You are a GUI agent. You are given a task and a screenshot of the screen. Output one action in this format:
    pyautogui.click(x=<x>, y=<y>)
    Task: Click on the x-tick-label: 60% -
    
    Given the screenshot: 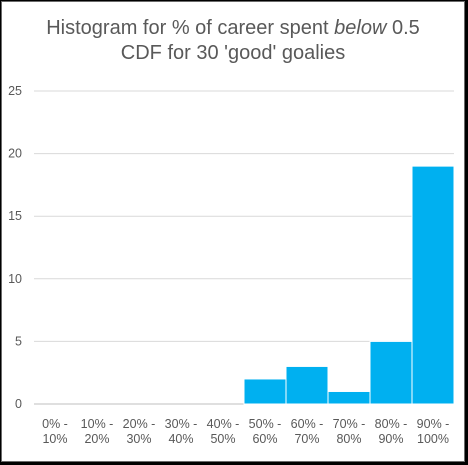 What is the action you would take?
    pyautogui.click(x=307, y=424)
    